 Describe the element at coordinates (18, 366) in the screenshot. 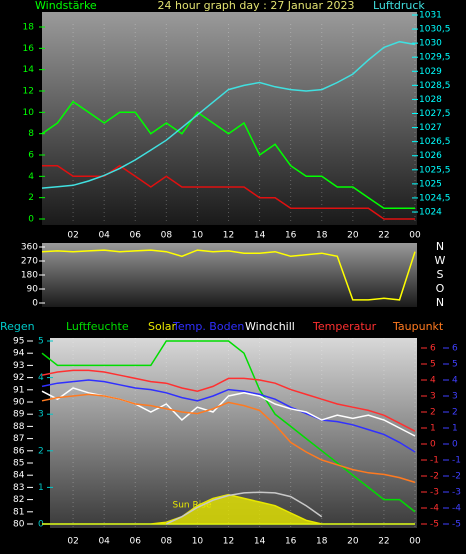

I see `y-tick-label: 93` at that location.